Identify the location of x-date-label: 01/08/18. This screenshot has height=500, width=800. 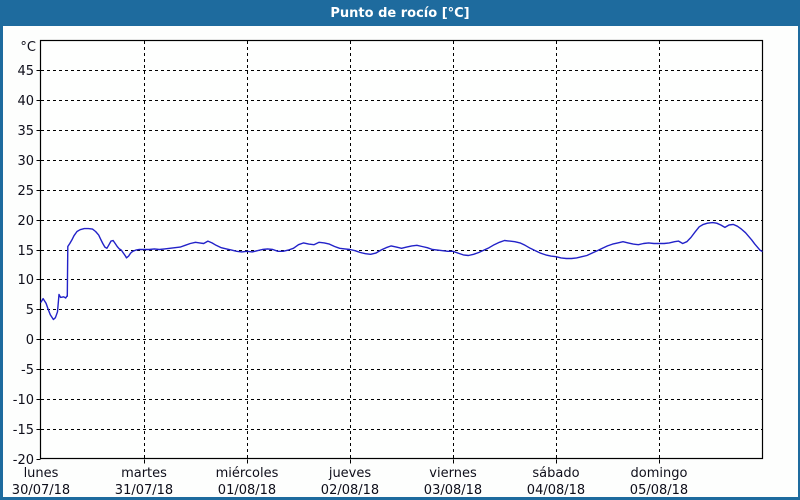
(247, 490).